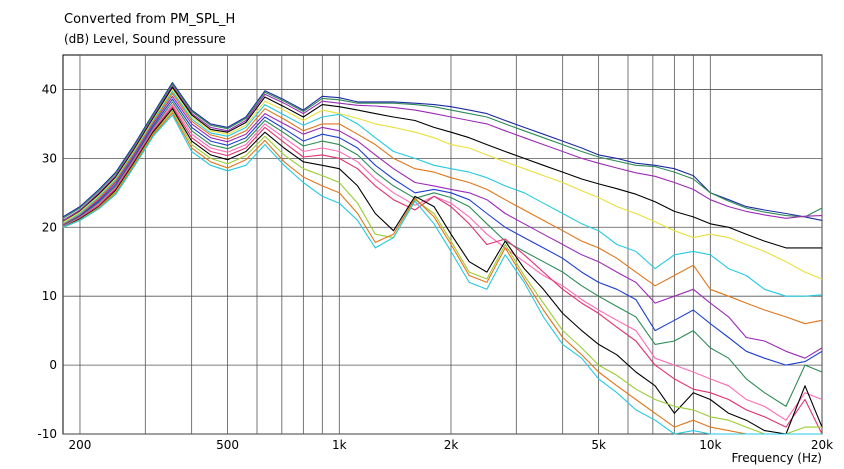 This screenshot has height=469, width=844. I want to click on x-tick-group: 500, so click(227, 445).